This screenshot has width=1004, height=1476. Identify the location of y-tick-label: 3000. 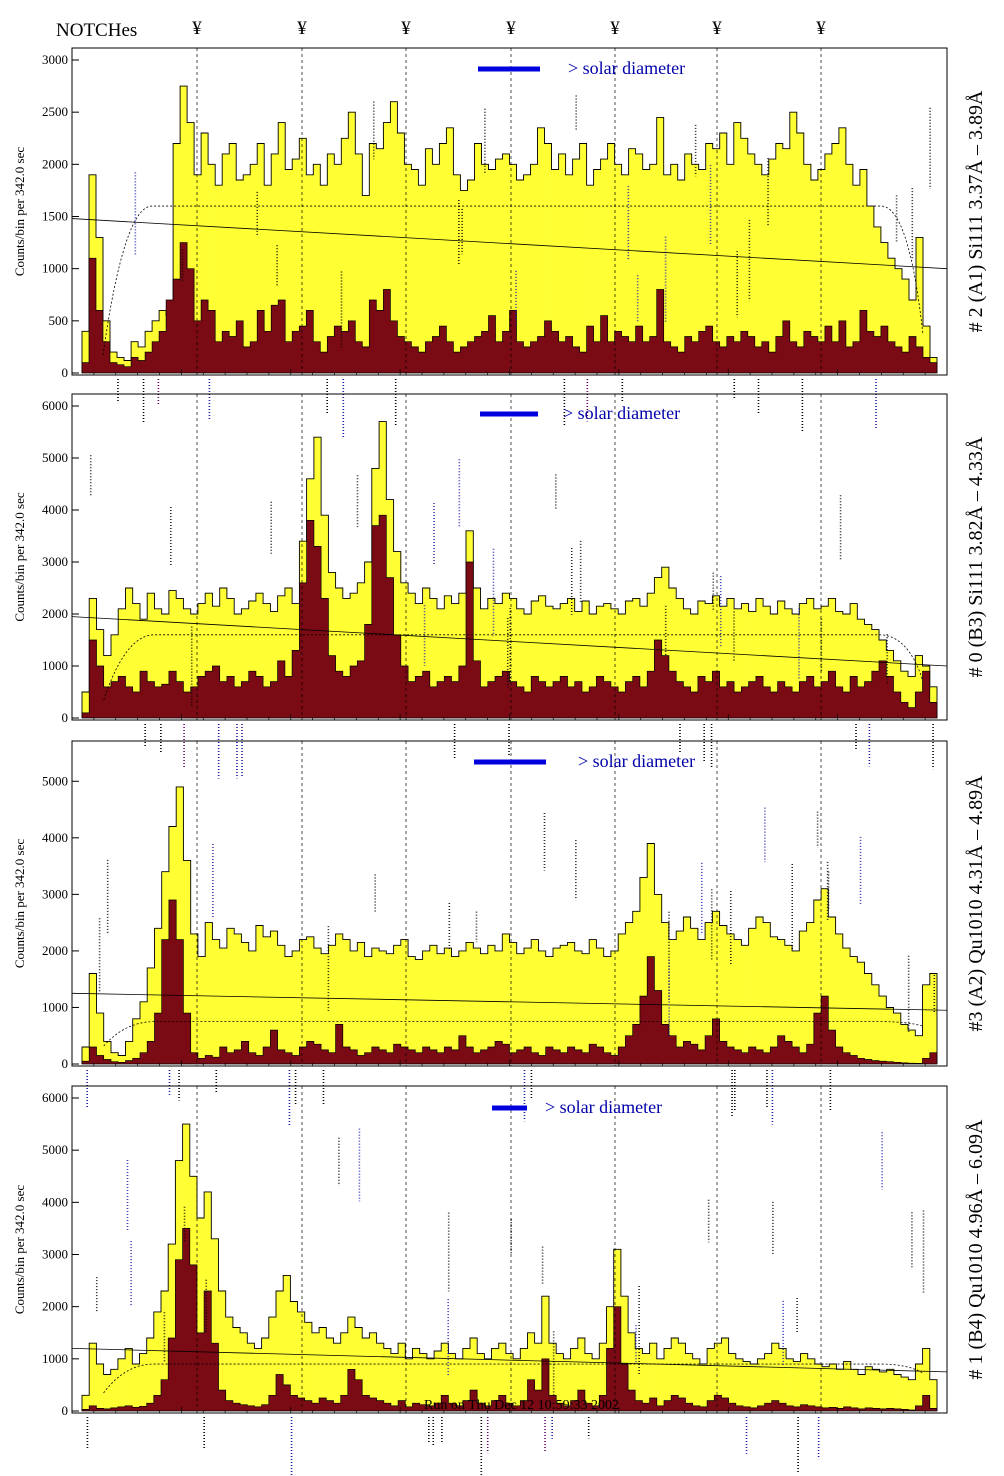
(55, 59).